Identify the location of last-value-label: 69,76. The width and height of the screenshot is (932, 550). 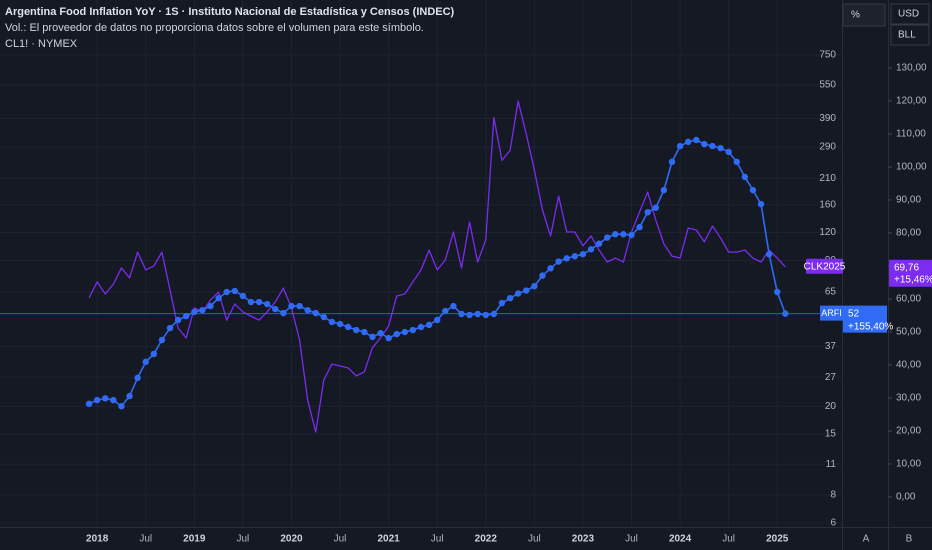
(906, 267).